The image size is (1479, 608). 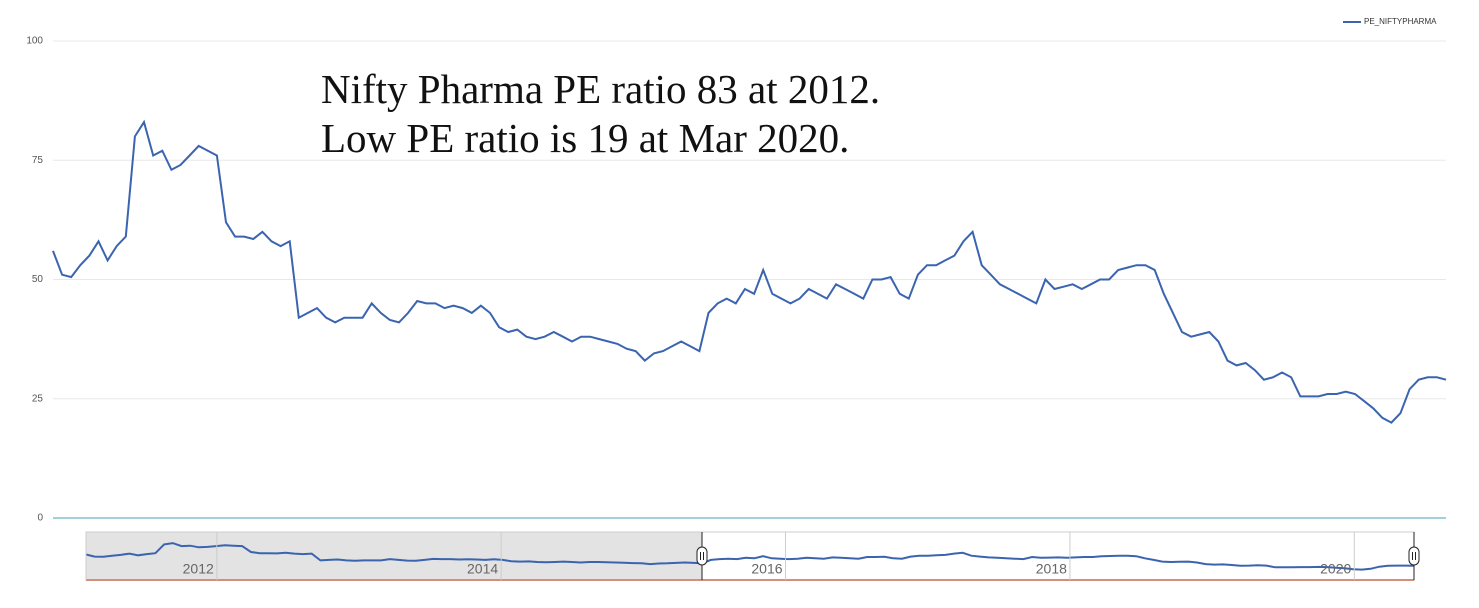 What do you see at coordinates (482, 569) in the screenshot?
I see `x-tick-label: 2014` at bounding box center [482, 569].